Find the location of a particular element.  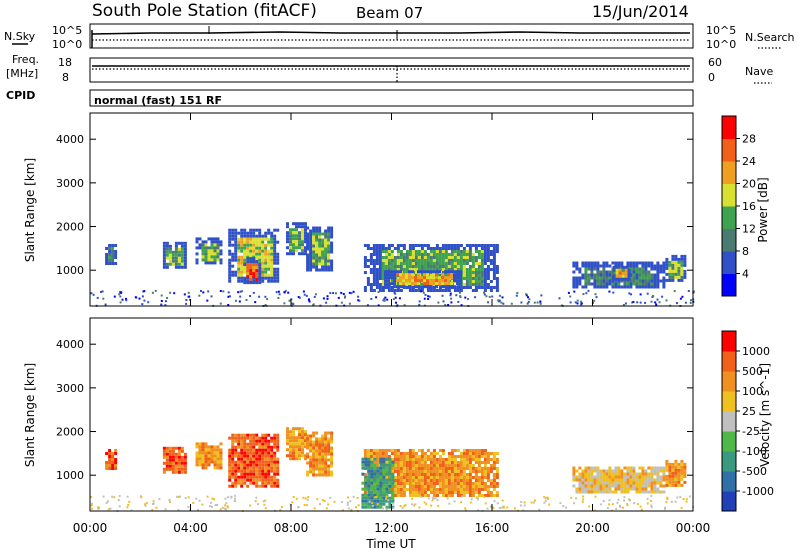

nsky-right-tick-top: 10^5 is located at coordinates (721, 30).